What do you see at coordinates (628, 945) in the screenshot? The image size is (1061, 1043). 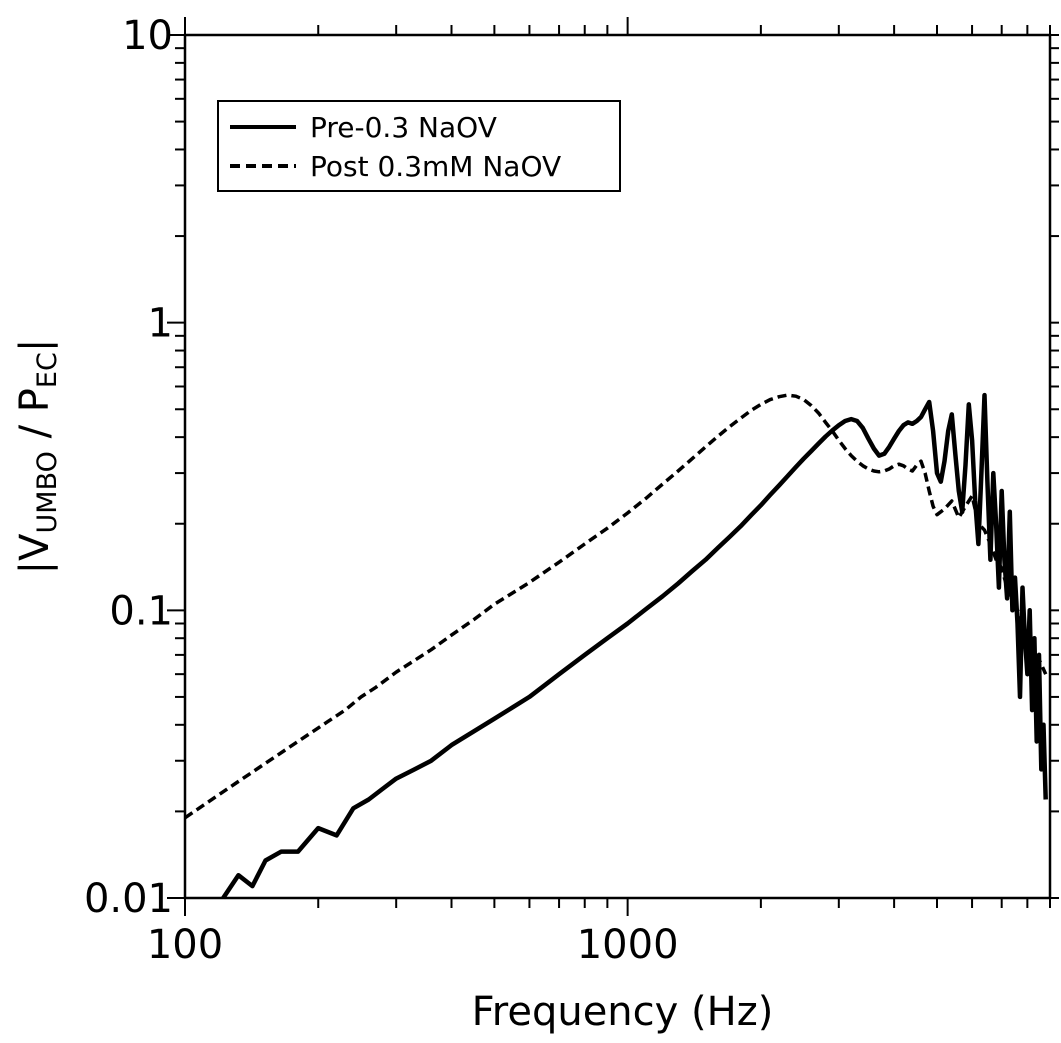 I see `x-tick-label: 1000` at bounding box center [628, 945].